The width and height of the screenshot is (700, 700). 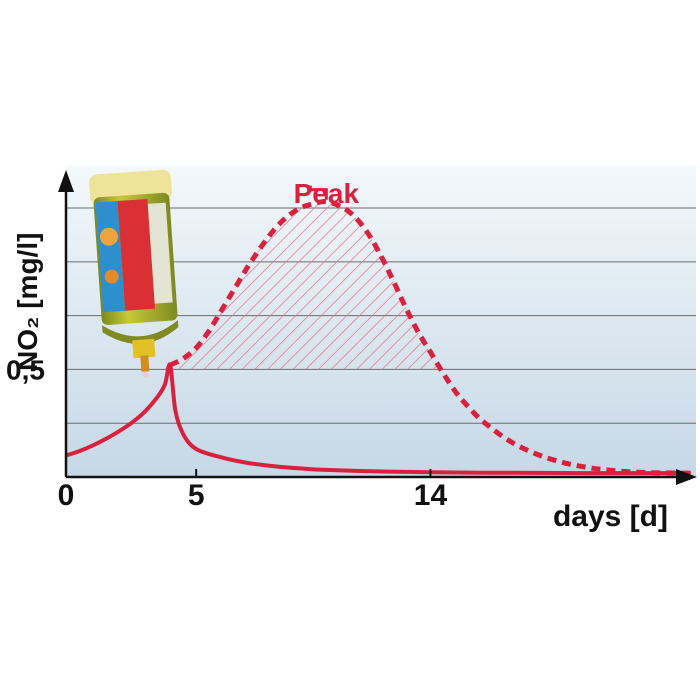 I want to click on x-tick-label: 14, so click(x=431, y=495).